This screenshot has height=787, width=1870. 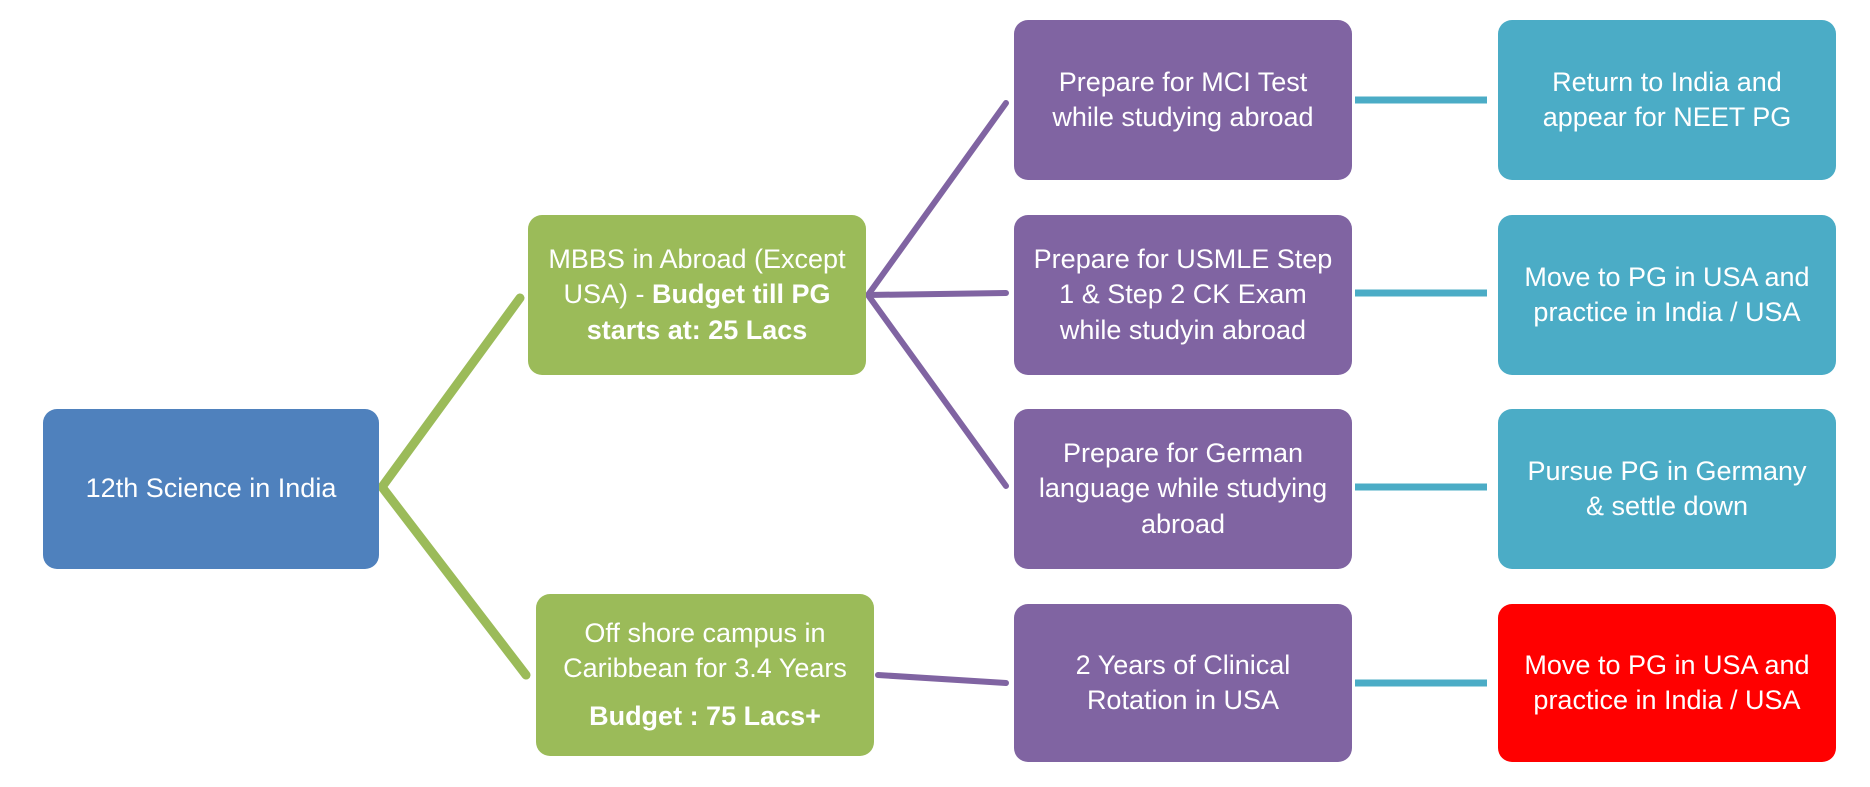 I want to click on mci-line-1: Prepare for MCI Test, so click(x=1183, y=81).